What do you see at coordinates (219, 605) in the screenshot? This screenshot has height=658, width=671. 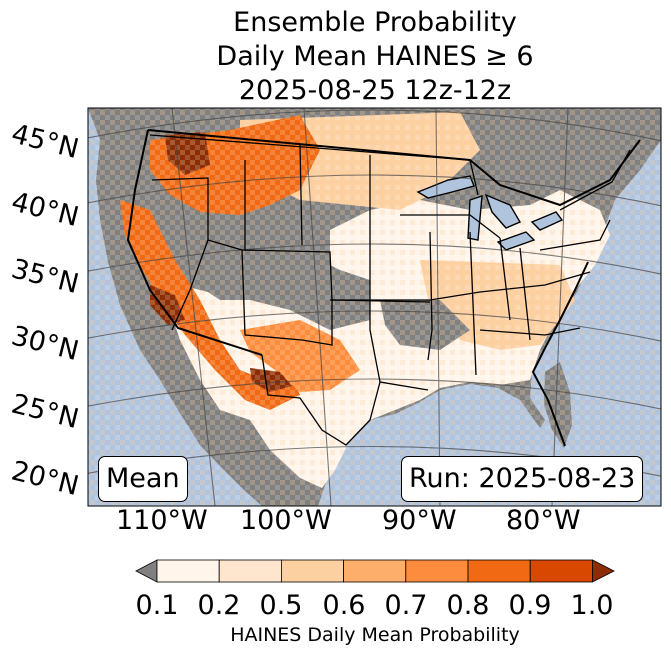 I see `colorbar-tick: 0.2` at bounding box center [219, 605].